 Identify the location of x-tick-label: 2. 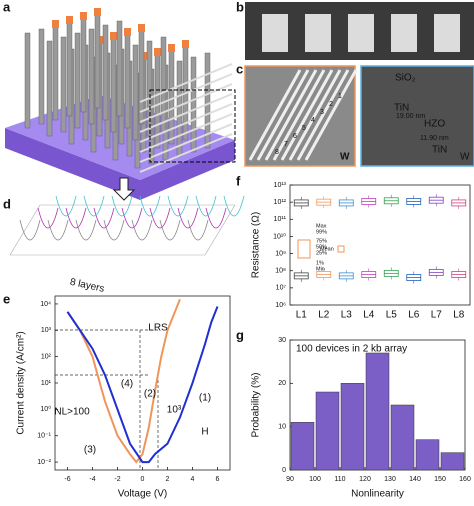
(168, 479).